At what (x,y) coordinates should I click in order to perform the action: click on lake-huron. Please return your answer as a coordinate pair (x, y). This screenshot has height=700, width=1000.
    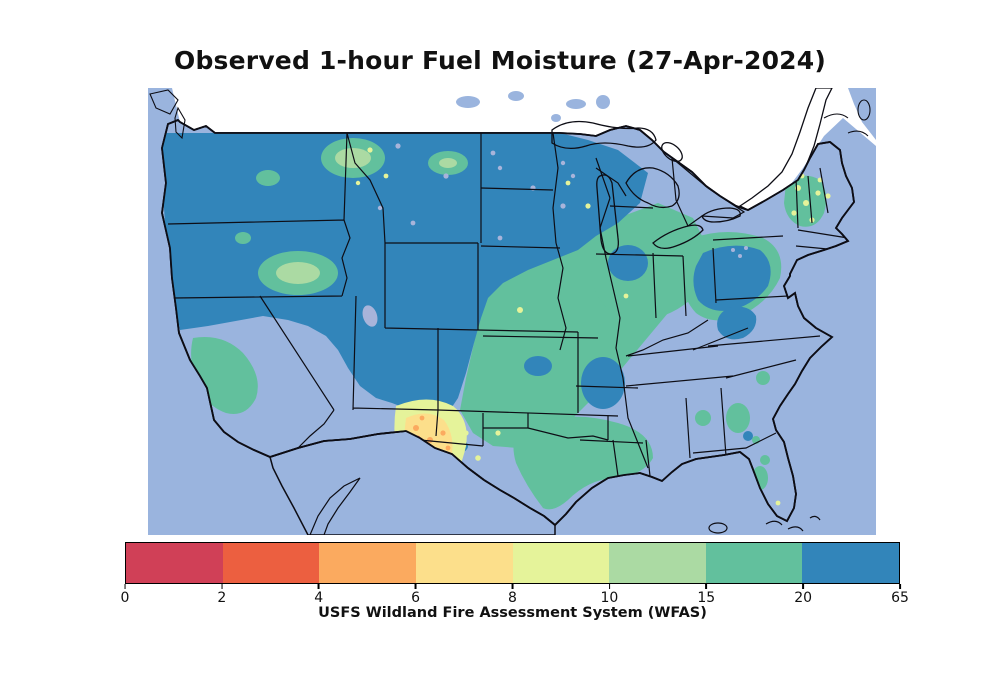
    Looking at the image, I should click on (652, 188).